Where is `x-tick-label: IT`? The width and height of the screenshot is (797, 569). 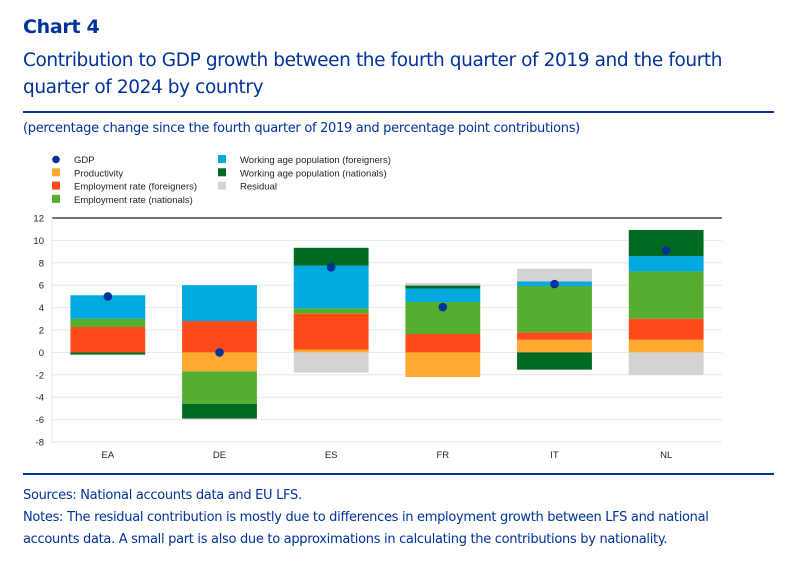
x-tick-label: IT is located at coordinates (554, 455).